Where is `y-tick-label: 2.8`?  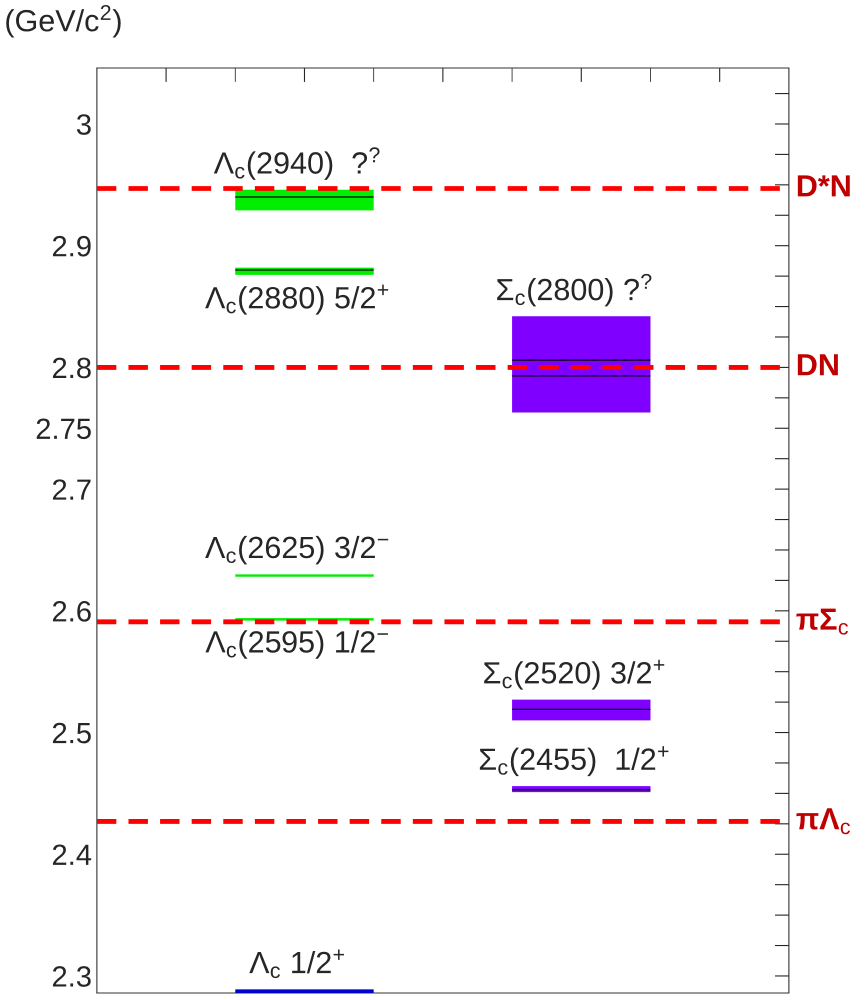 y-tick-label: 2.8 is located at coordinates (71, 368).